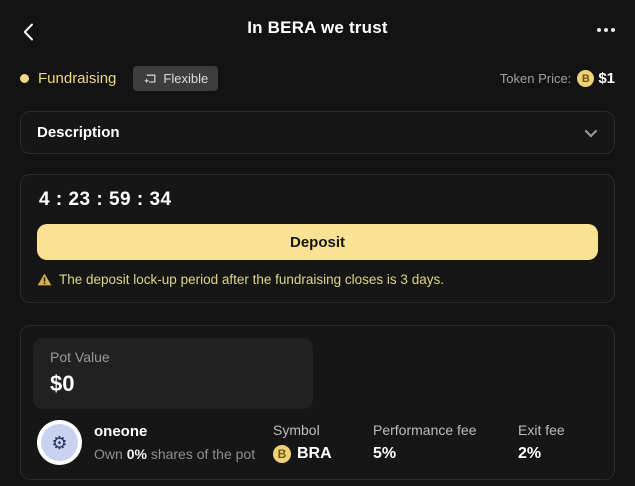 The image size is (635, 486). I want to click on exit-fee-value: 2%, so click(530, 453).